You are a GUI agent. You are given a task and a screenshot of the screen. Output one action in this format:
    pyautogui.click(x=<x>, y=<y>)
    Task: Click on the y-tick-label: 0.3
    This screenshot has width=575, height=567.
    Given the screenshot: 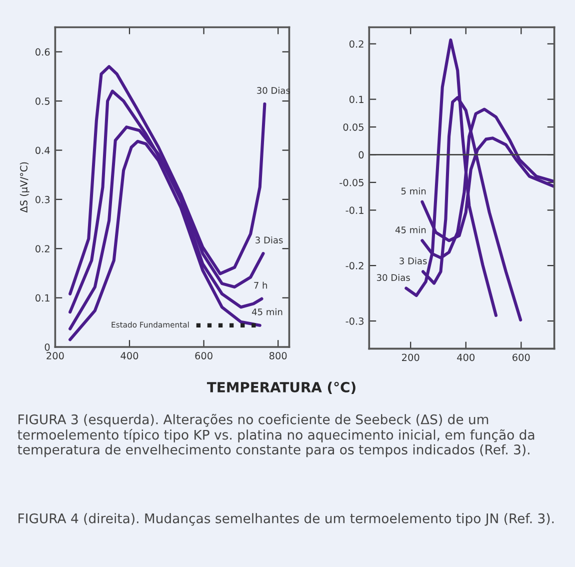 What is the action you would take?
    pyautogui.click(x=43, y=200)
    